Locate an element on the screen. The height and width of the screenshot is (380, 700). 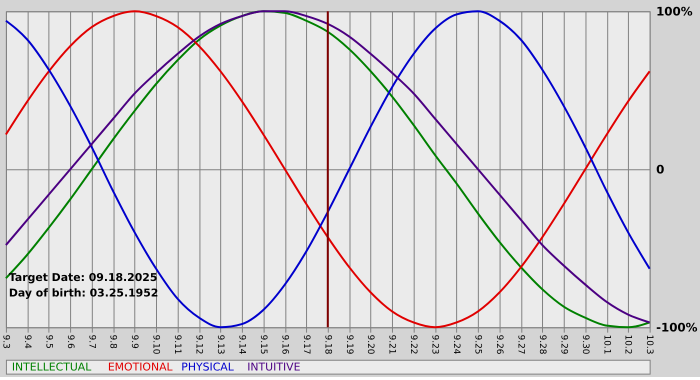
x-tick-label: 9.18 is located at coordinates (327, 344).